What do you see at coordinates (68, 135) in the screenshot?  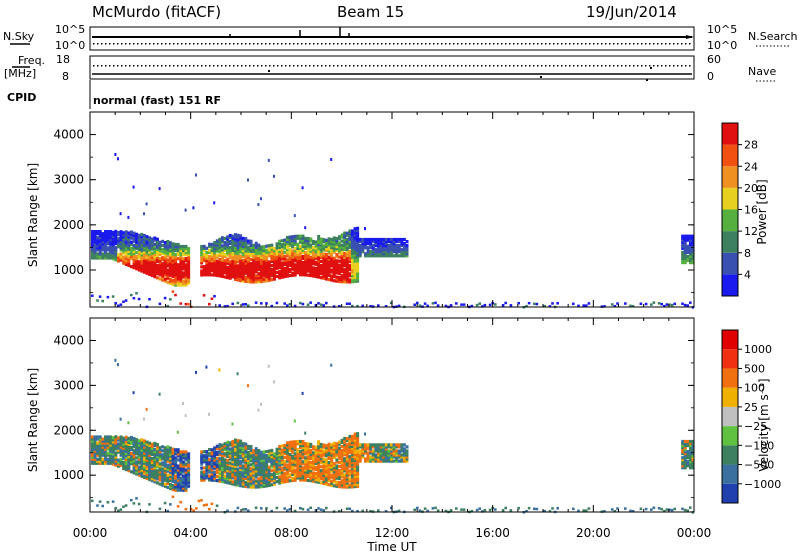 I see `y-tick-label: 4000` at bounding box center [68, 135].